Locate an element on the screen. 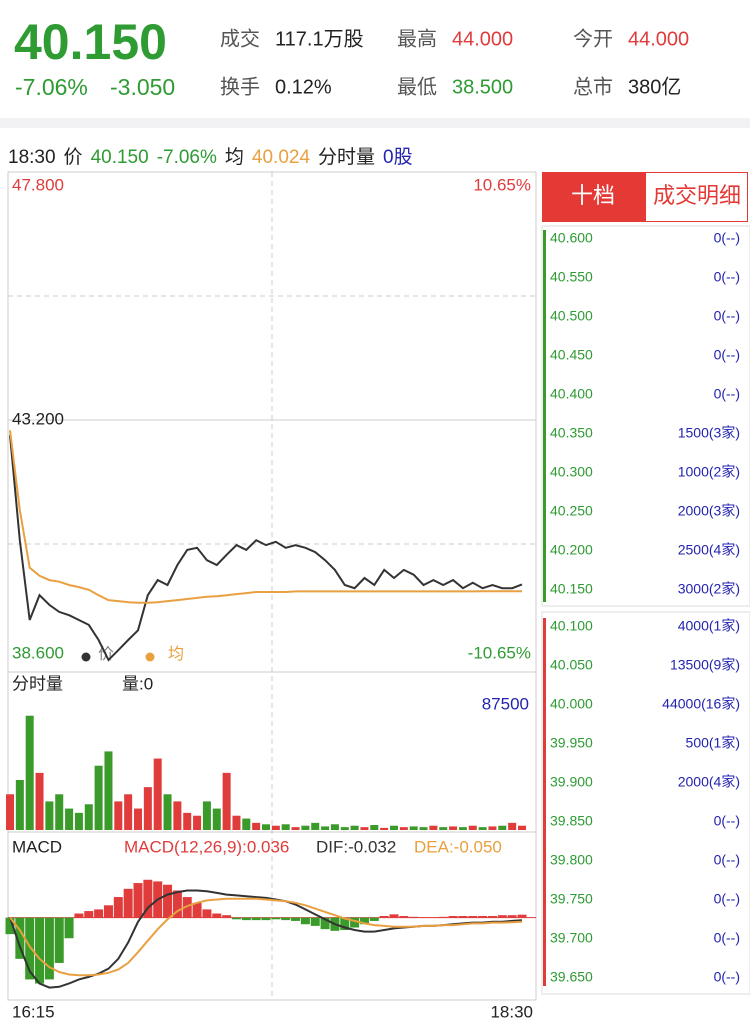 The image size is (750, 1024). stat-value: 0.12% is located at coordinates (303, 87).